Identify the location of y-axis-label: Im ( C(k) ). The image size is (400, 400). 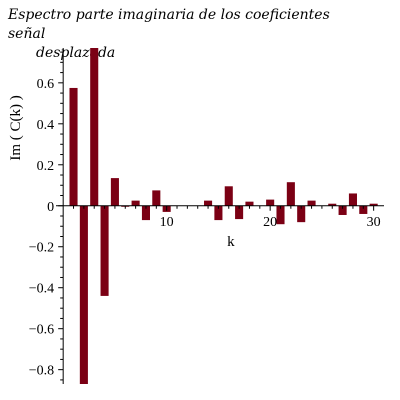
(16, 127).